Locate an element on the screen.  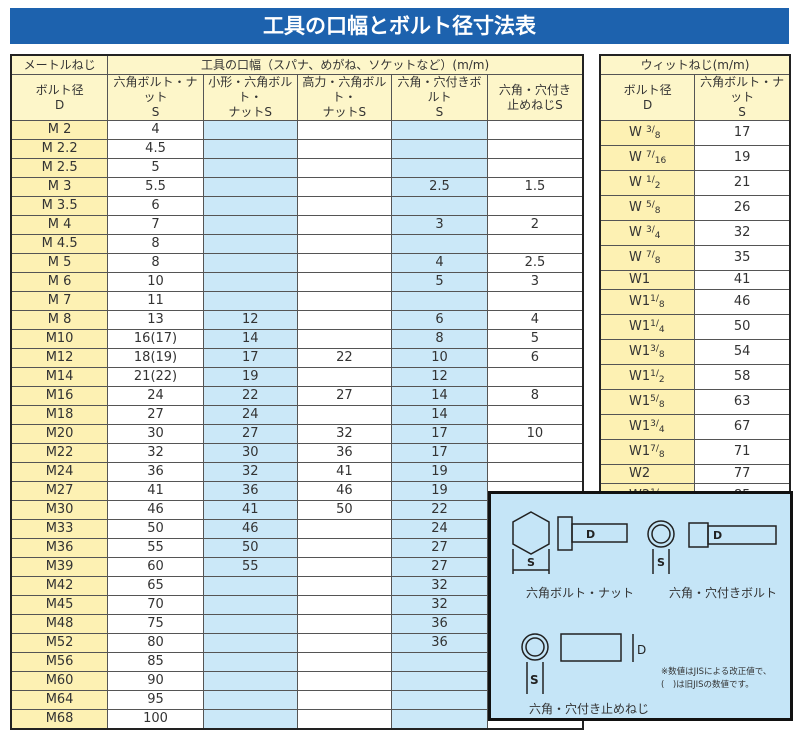
table-row: W13/8 54 is located at coordinates (695, 352).